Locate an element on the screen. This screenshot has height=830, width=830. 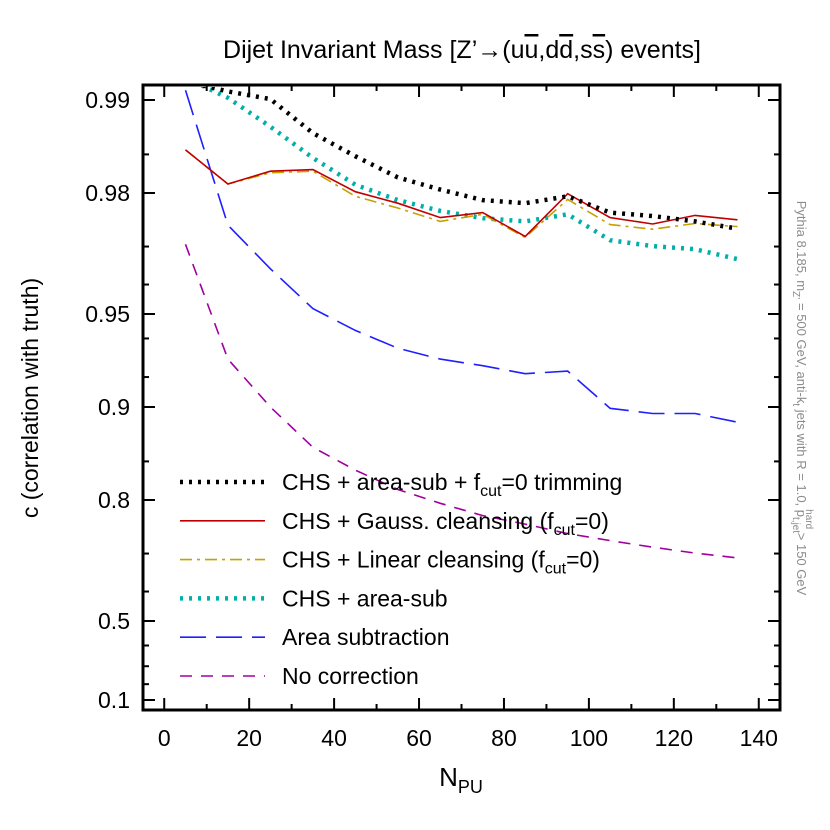
x-tick-label: 80 is located at coordinates (504, 738).